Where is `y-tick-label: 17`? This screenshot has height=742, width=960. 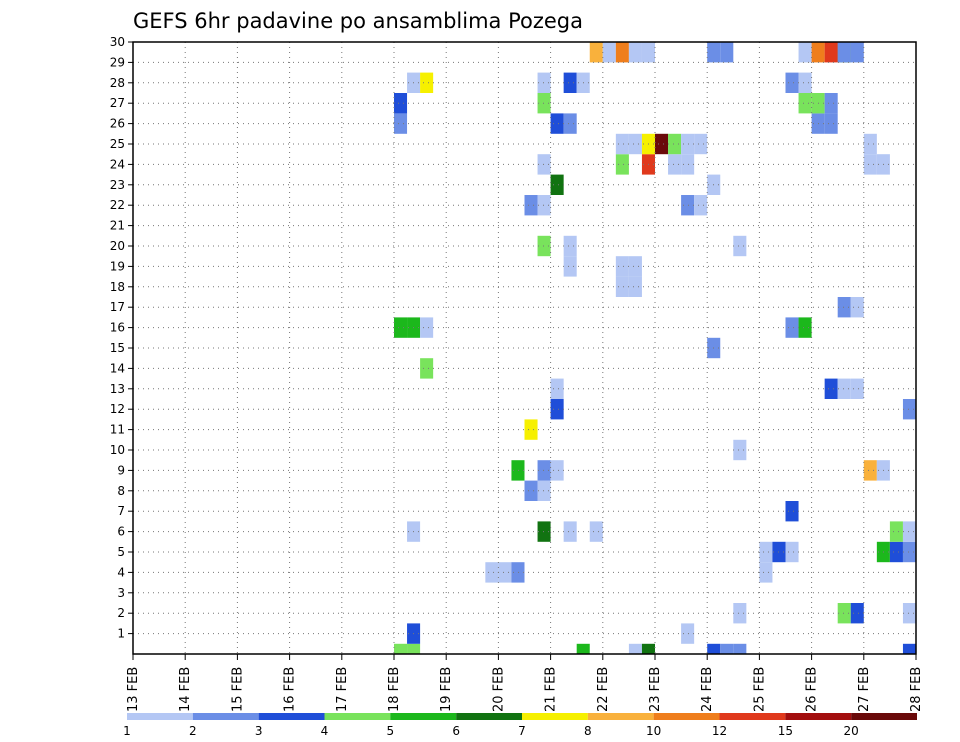
y-tick-label: 17 is located at coordinates (117, 307).